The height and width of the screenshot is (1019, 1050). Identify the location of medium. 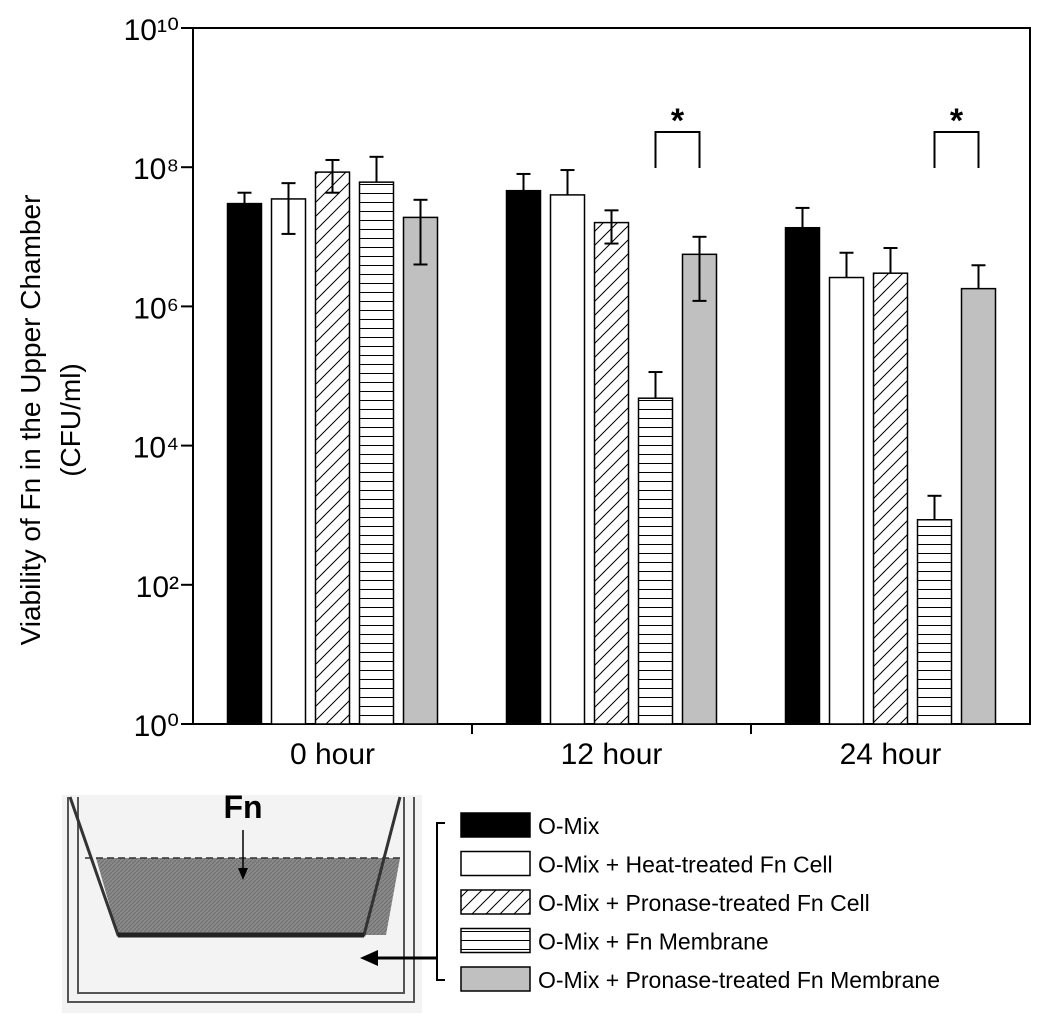
(248, 896).